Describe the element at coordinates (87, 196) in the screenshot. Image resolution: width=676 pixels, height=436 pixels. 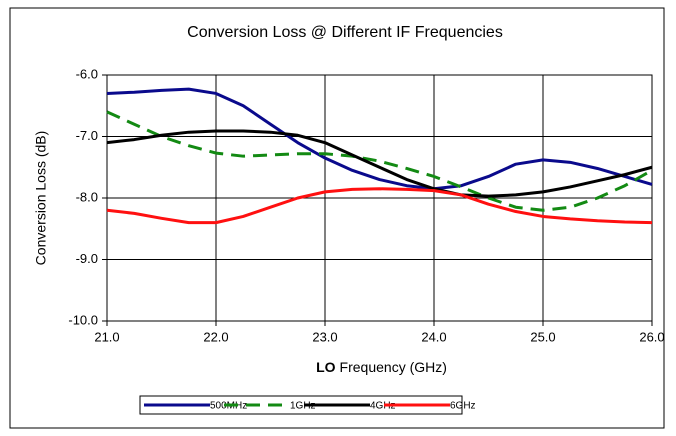
I see `y-tick-label: -8.0` at that location.